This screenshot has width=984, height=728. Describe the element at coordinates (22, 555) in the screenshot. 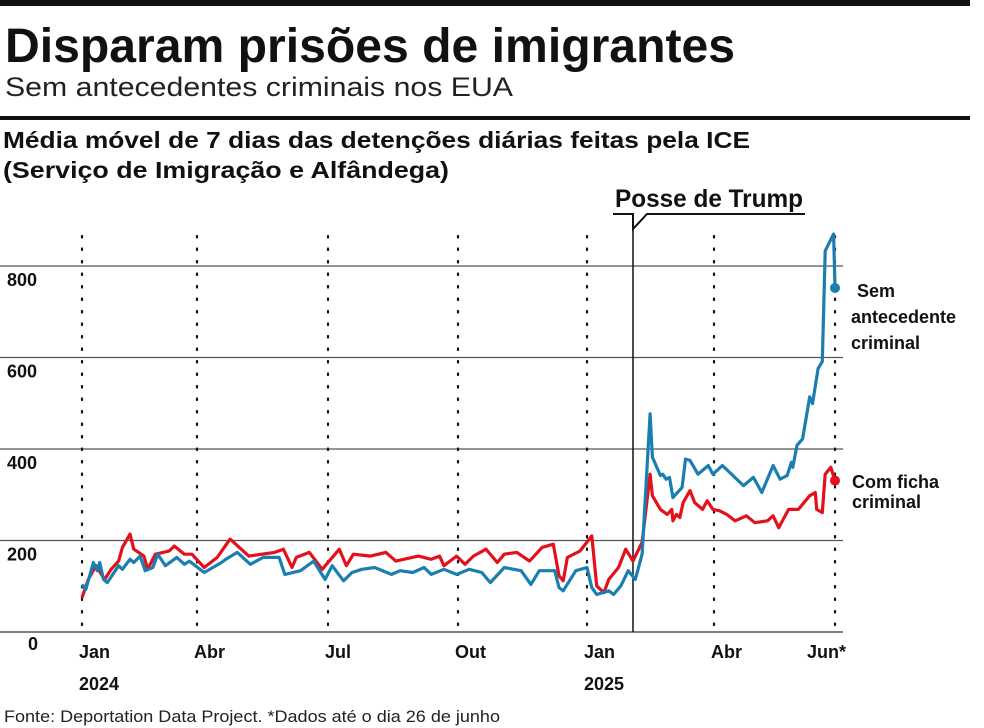

I see `y-tick-label: 200` at that location.